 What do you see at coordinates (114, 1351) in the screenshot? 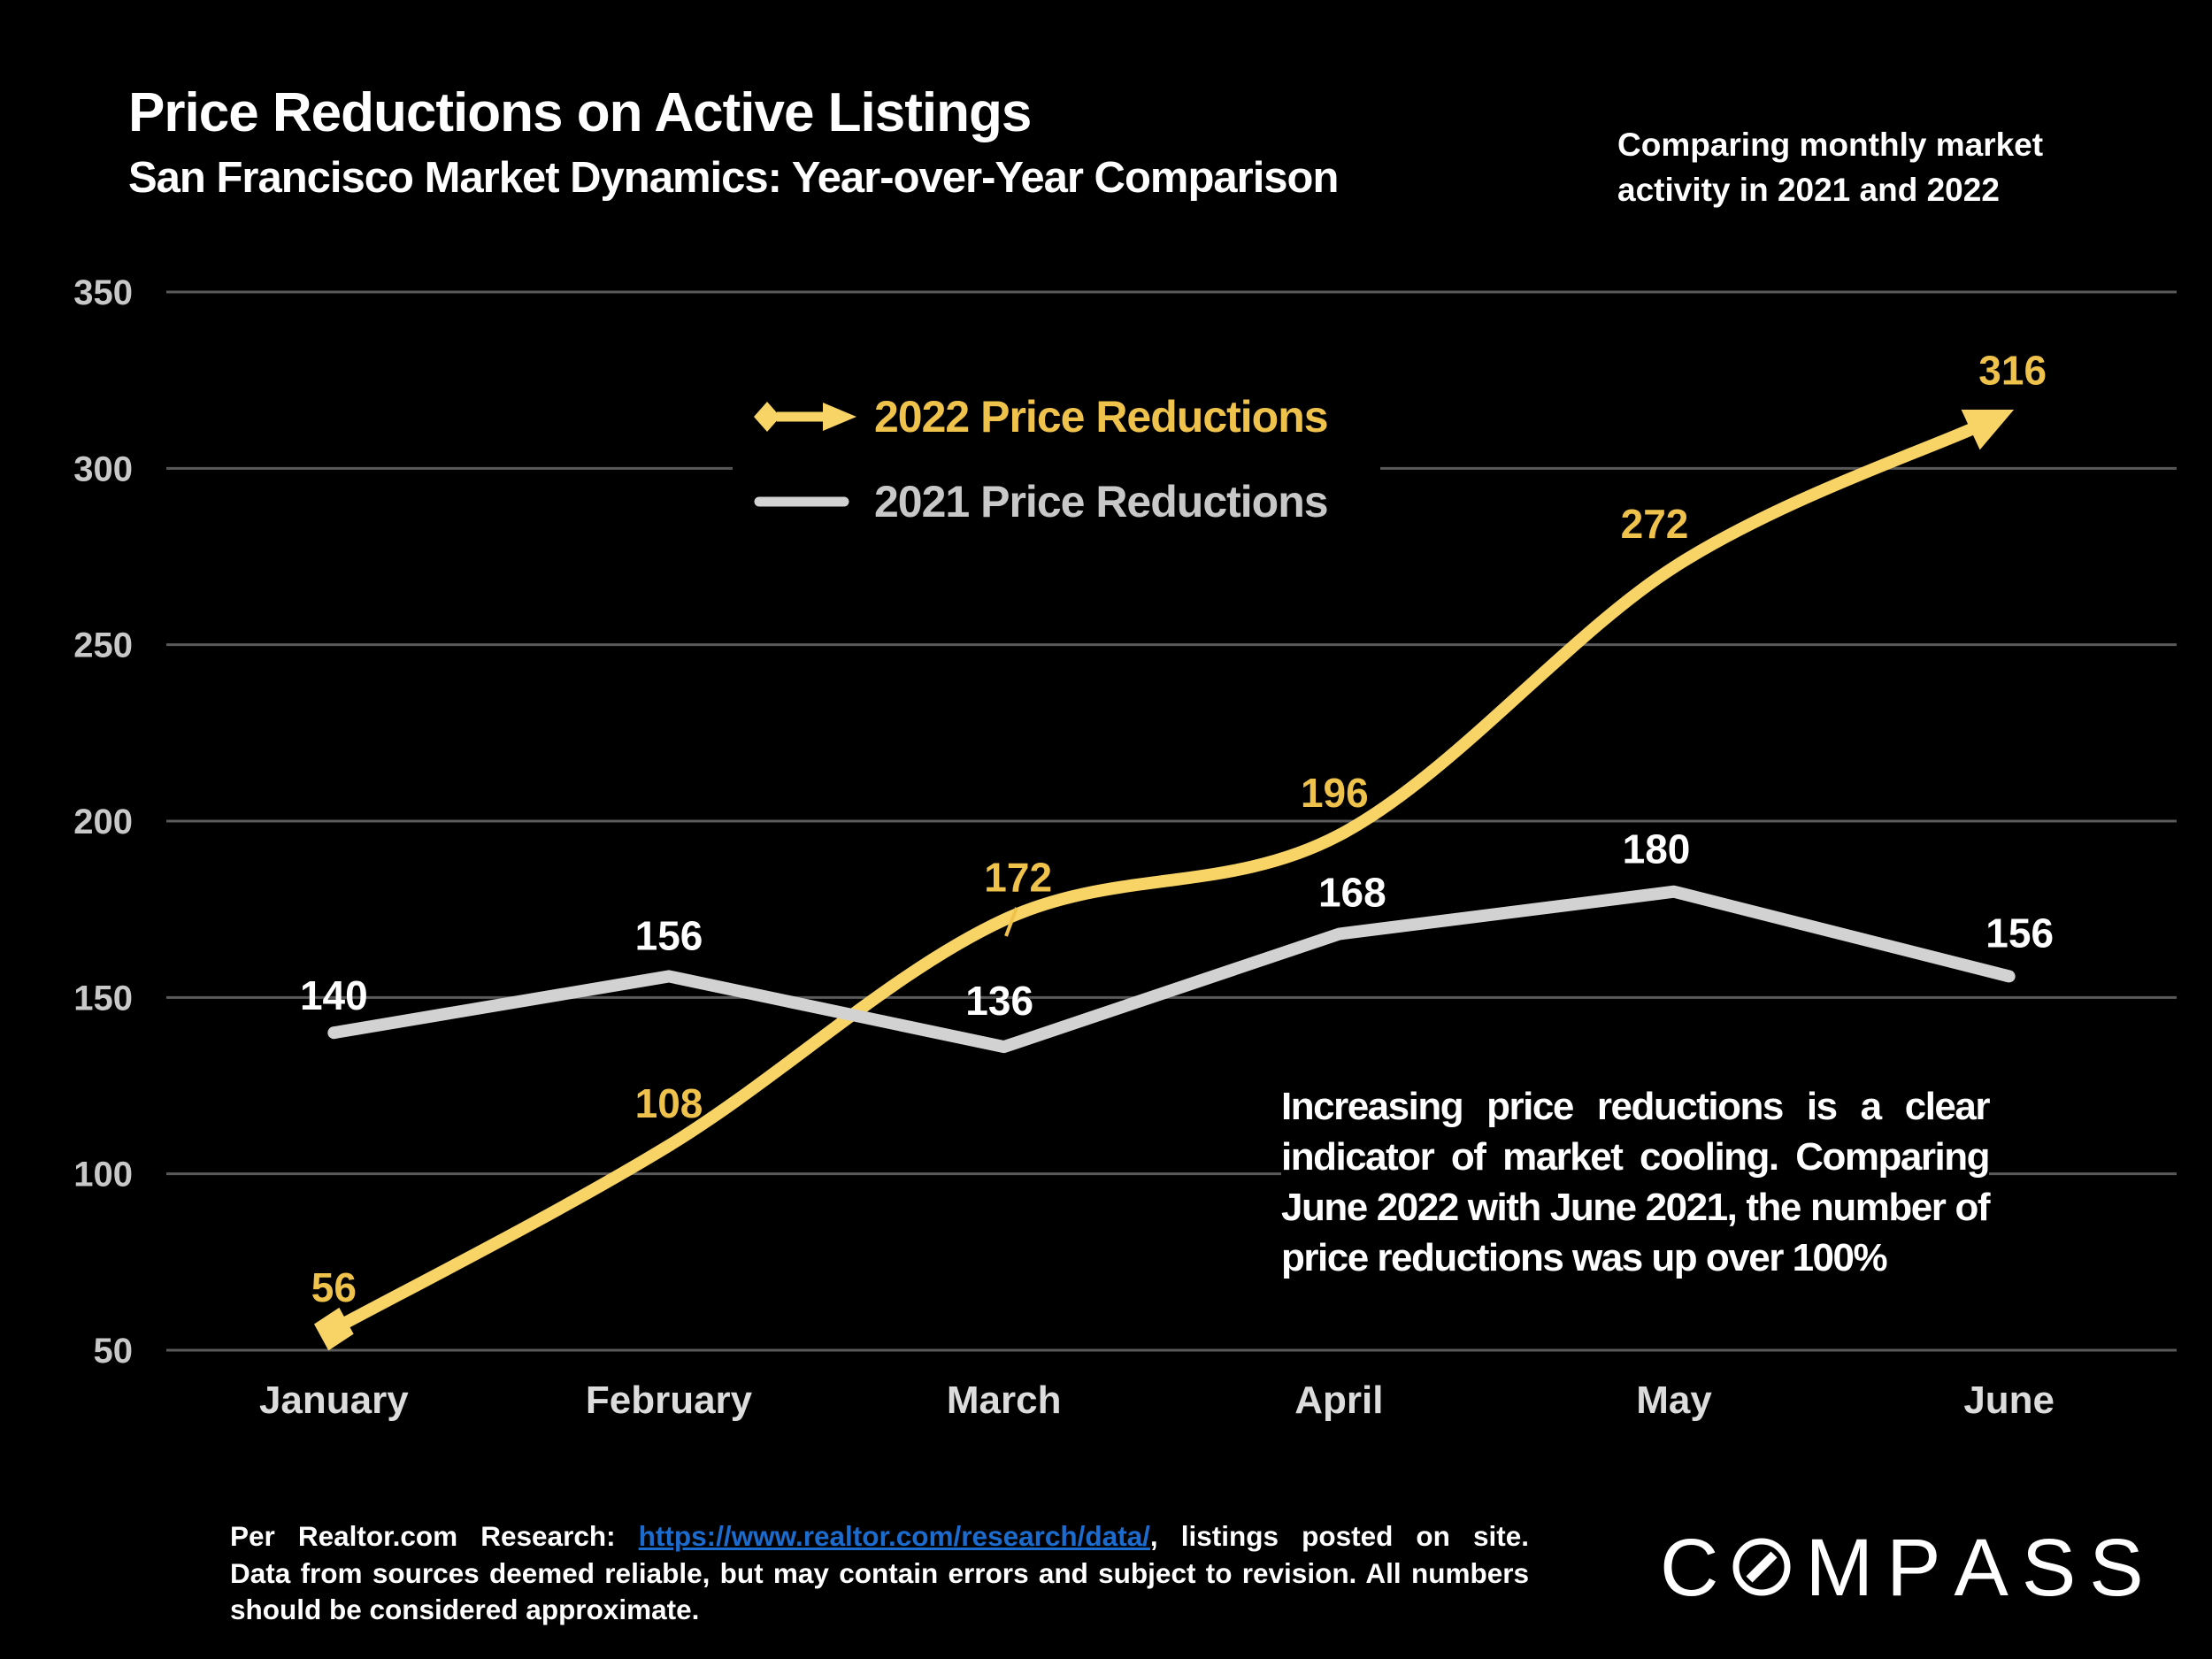
I see `y-tick-label: 50` at bounding box center [114, 1351].